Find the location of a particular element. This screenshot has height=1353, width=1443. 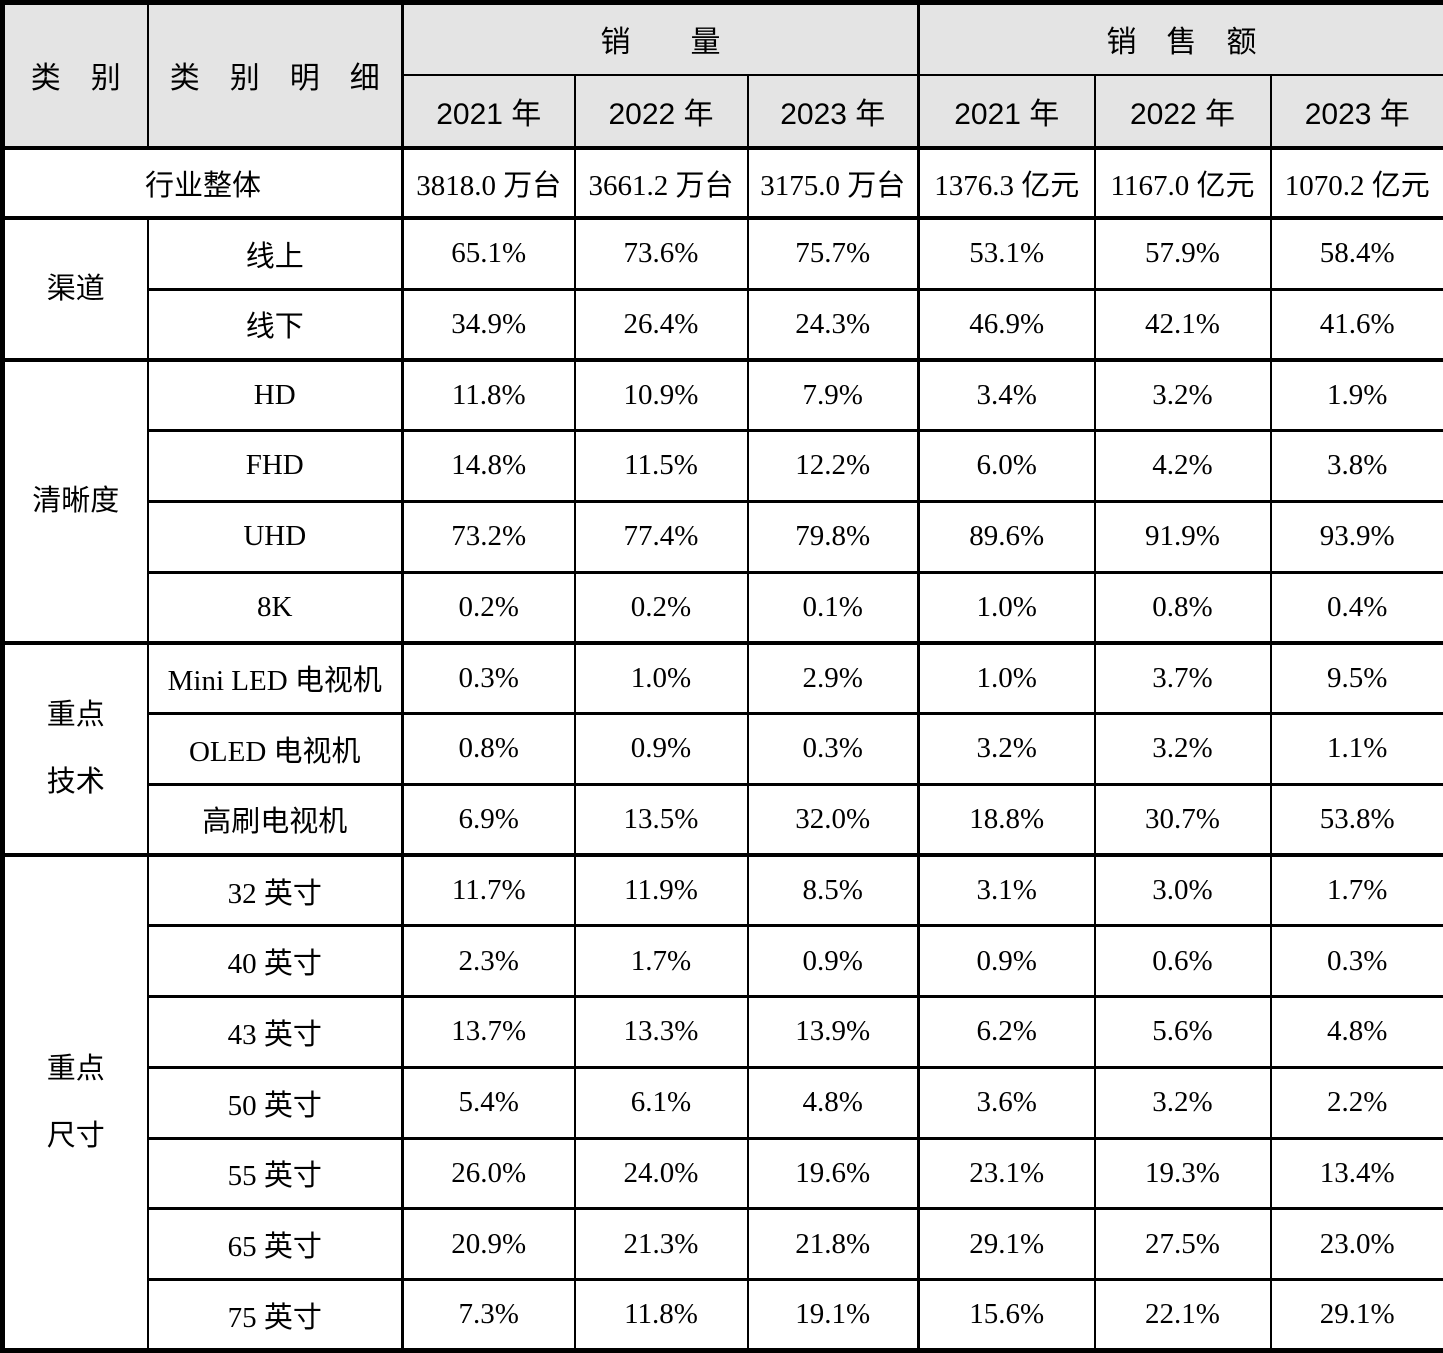

value-cell: 42.1% is located at coordinates (1182, 324).